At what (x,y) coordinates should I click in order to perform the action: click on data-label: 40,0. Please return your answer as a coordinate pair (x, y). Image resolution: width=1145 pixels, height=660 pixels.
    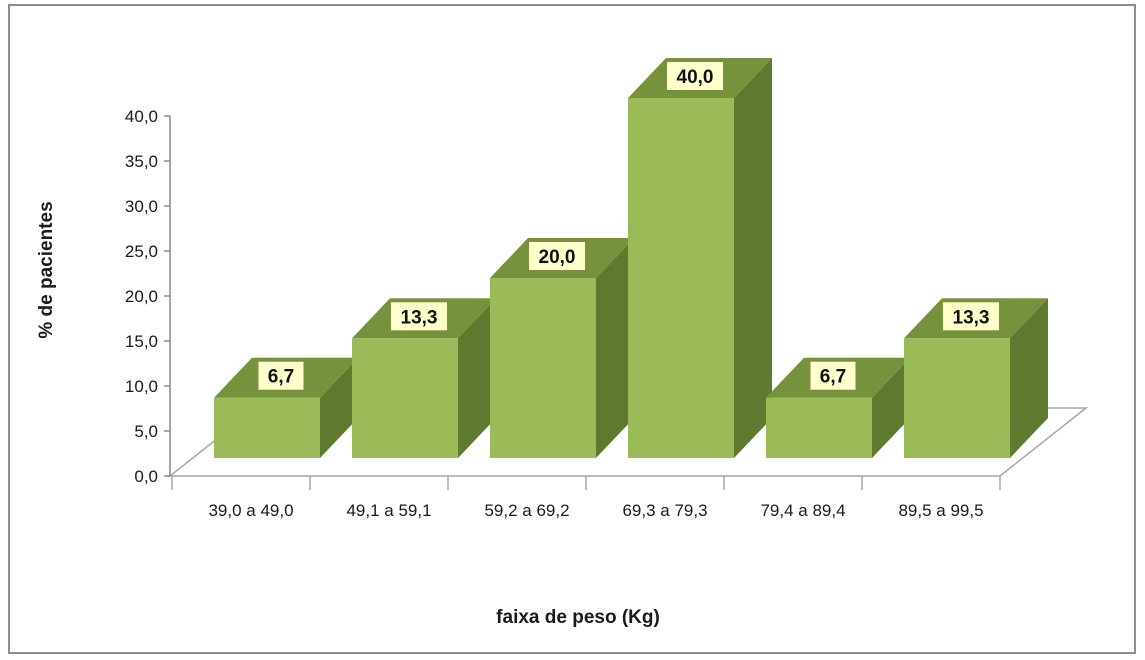
    Looking at the image, I should click on (695, 76).